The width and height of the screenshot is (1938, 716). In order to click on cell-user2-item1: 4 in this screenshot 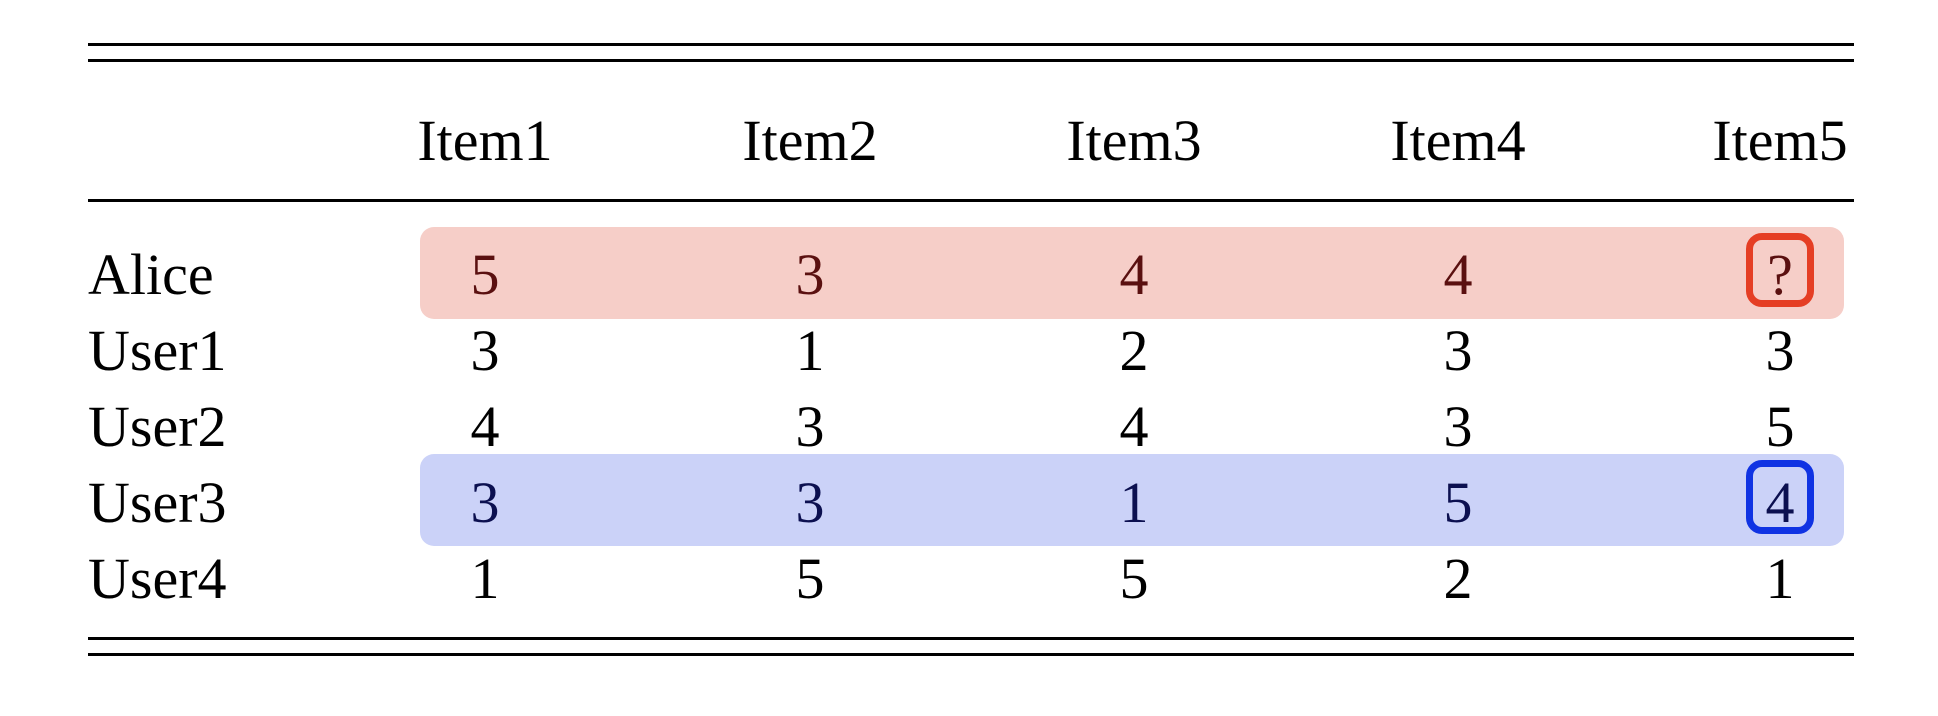, I will do `click(485, 426)`.